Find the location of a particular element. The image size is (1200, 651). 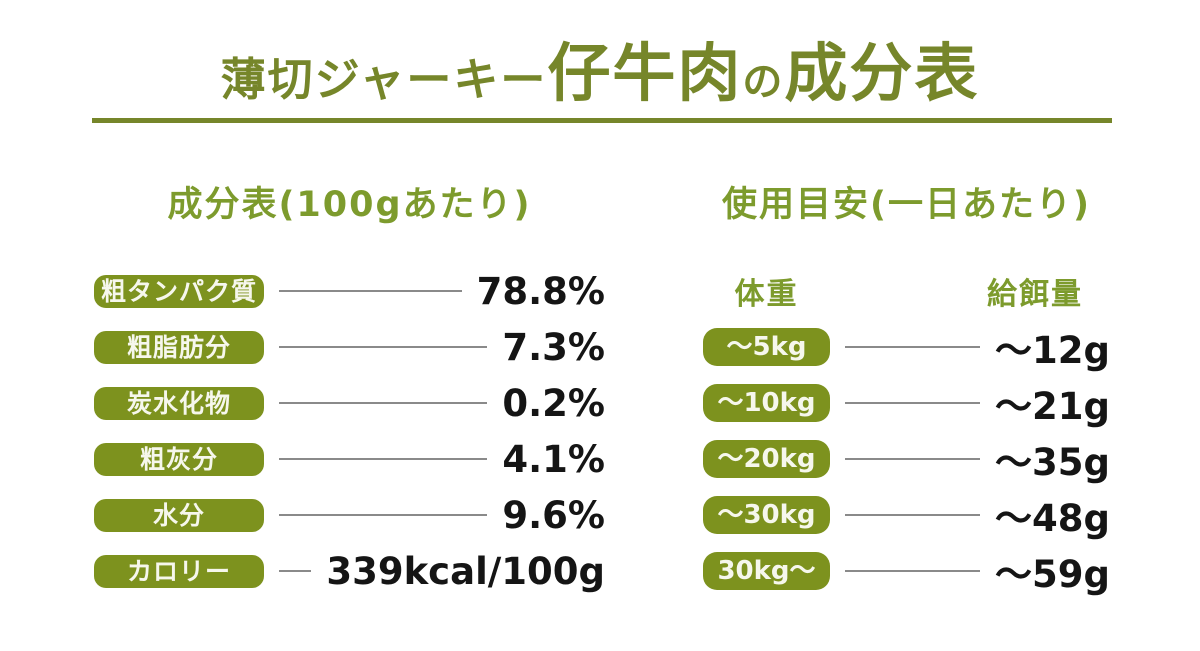

table-row: ～30kg ～48g is located at coordinates (906, 515).